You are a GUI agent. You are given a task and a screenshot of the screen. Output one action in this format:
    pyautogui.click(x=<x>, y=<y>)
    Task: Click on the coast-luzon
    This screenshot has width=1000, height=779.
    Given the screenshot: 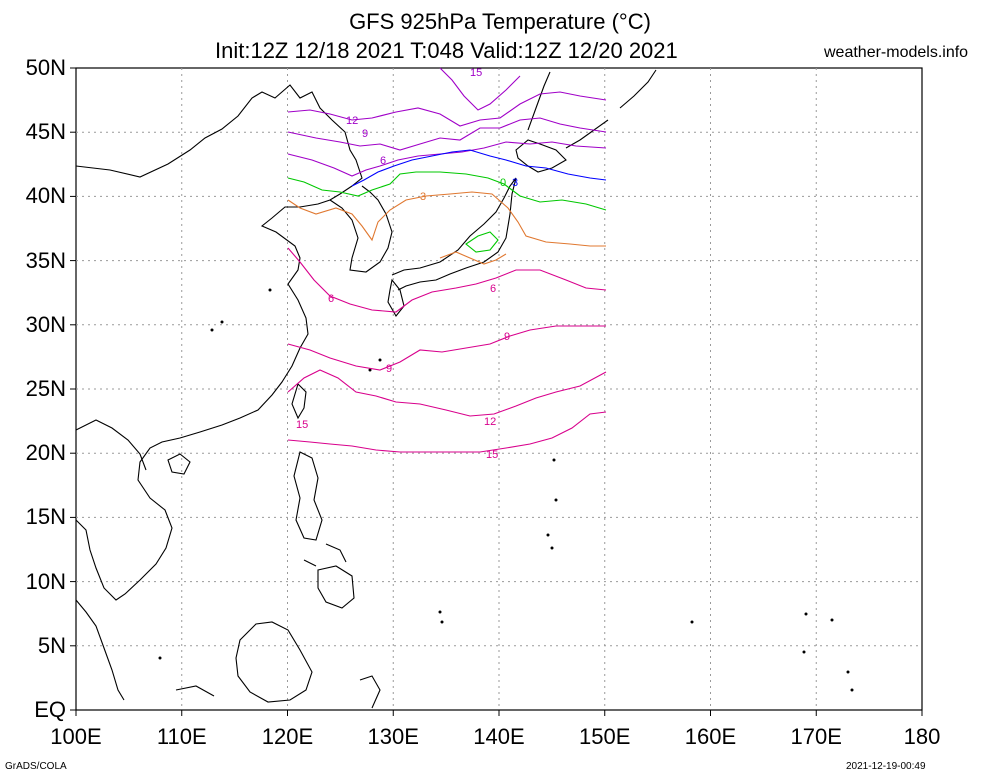 What is the action you would take?
    pyautogui.click(x=308, y=496)
    